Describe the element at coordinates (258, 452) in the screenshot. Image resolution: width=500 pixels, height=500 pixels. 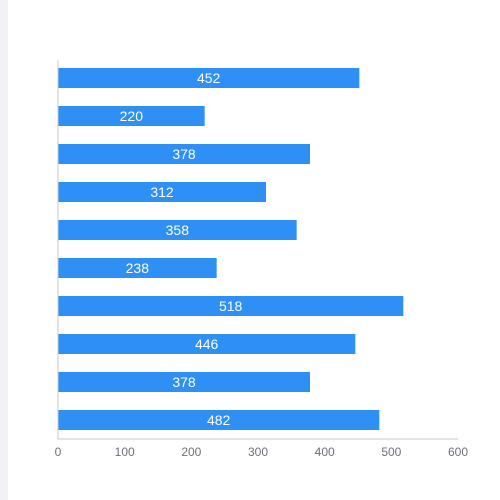
I see `x-tick-label-300: 300` at that location.